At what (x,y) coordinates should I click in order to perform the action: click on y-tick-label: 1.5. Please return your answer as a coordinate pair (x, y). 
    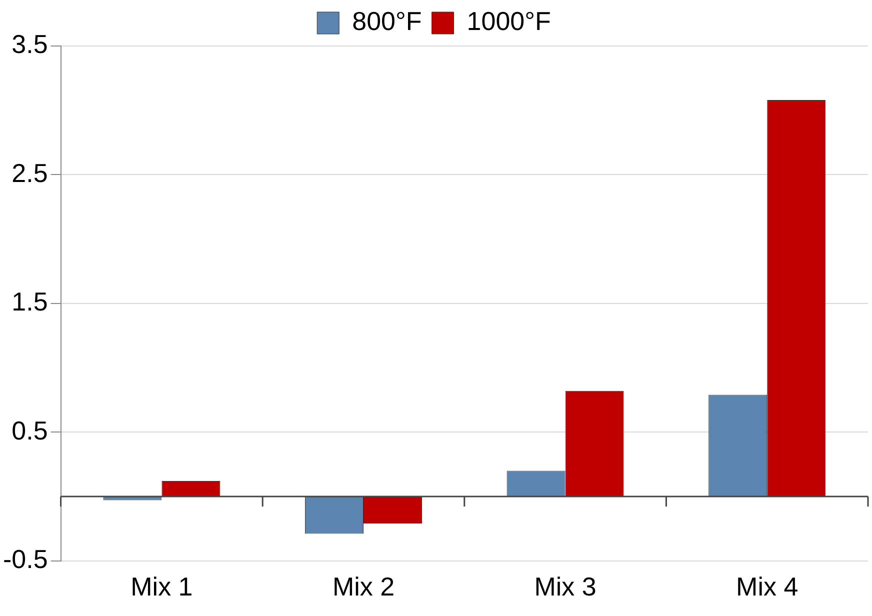
    Looking at the image, I should click on (30, 301).